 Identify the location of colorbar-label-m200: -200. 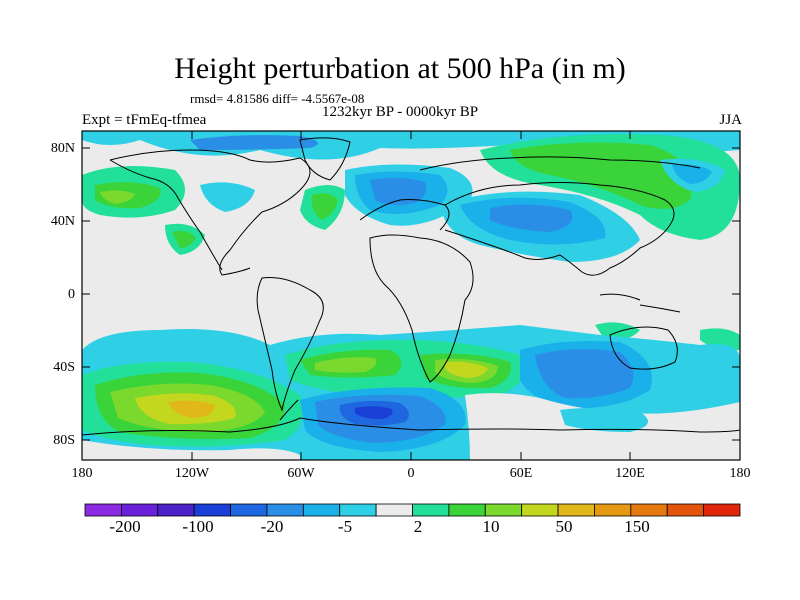
(125, 526).